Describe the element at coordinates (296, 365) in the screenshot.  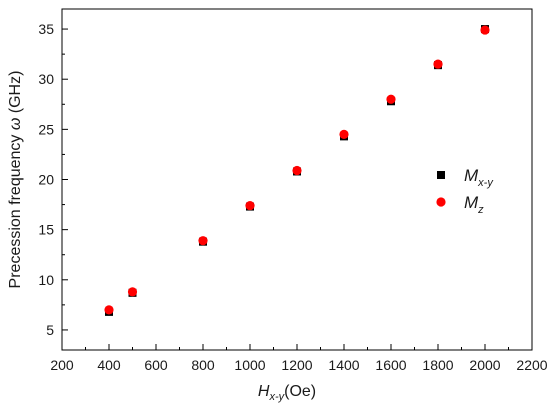
I see `x-tick-label: 1200` at that location.